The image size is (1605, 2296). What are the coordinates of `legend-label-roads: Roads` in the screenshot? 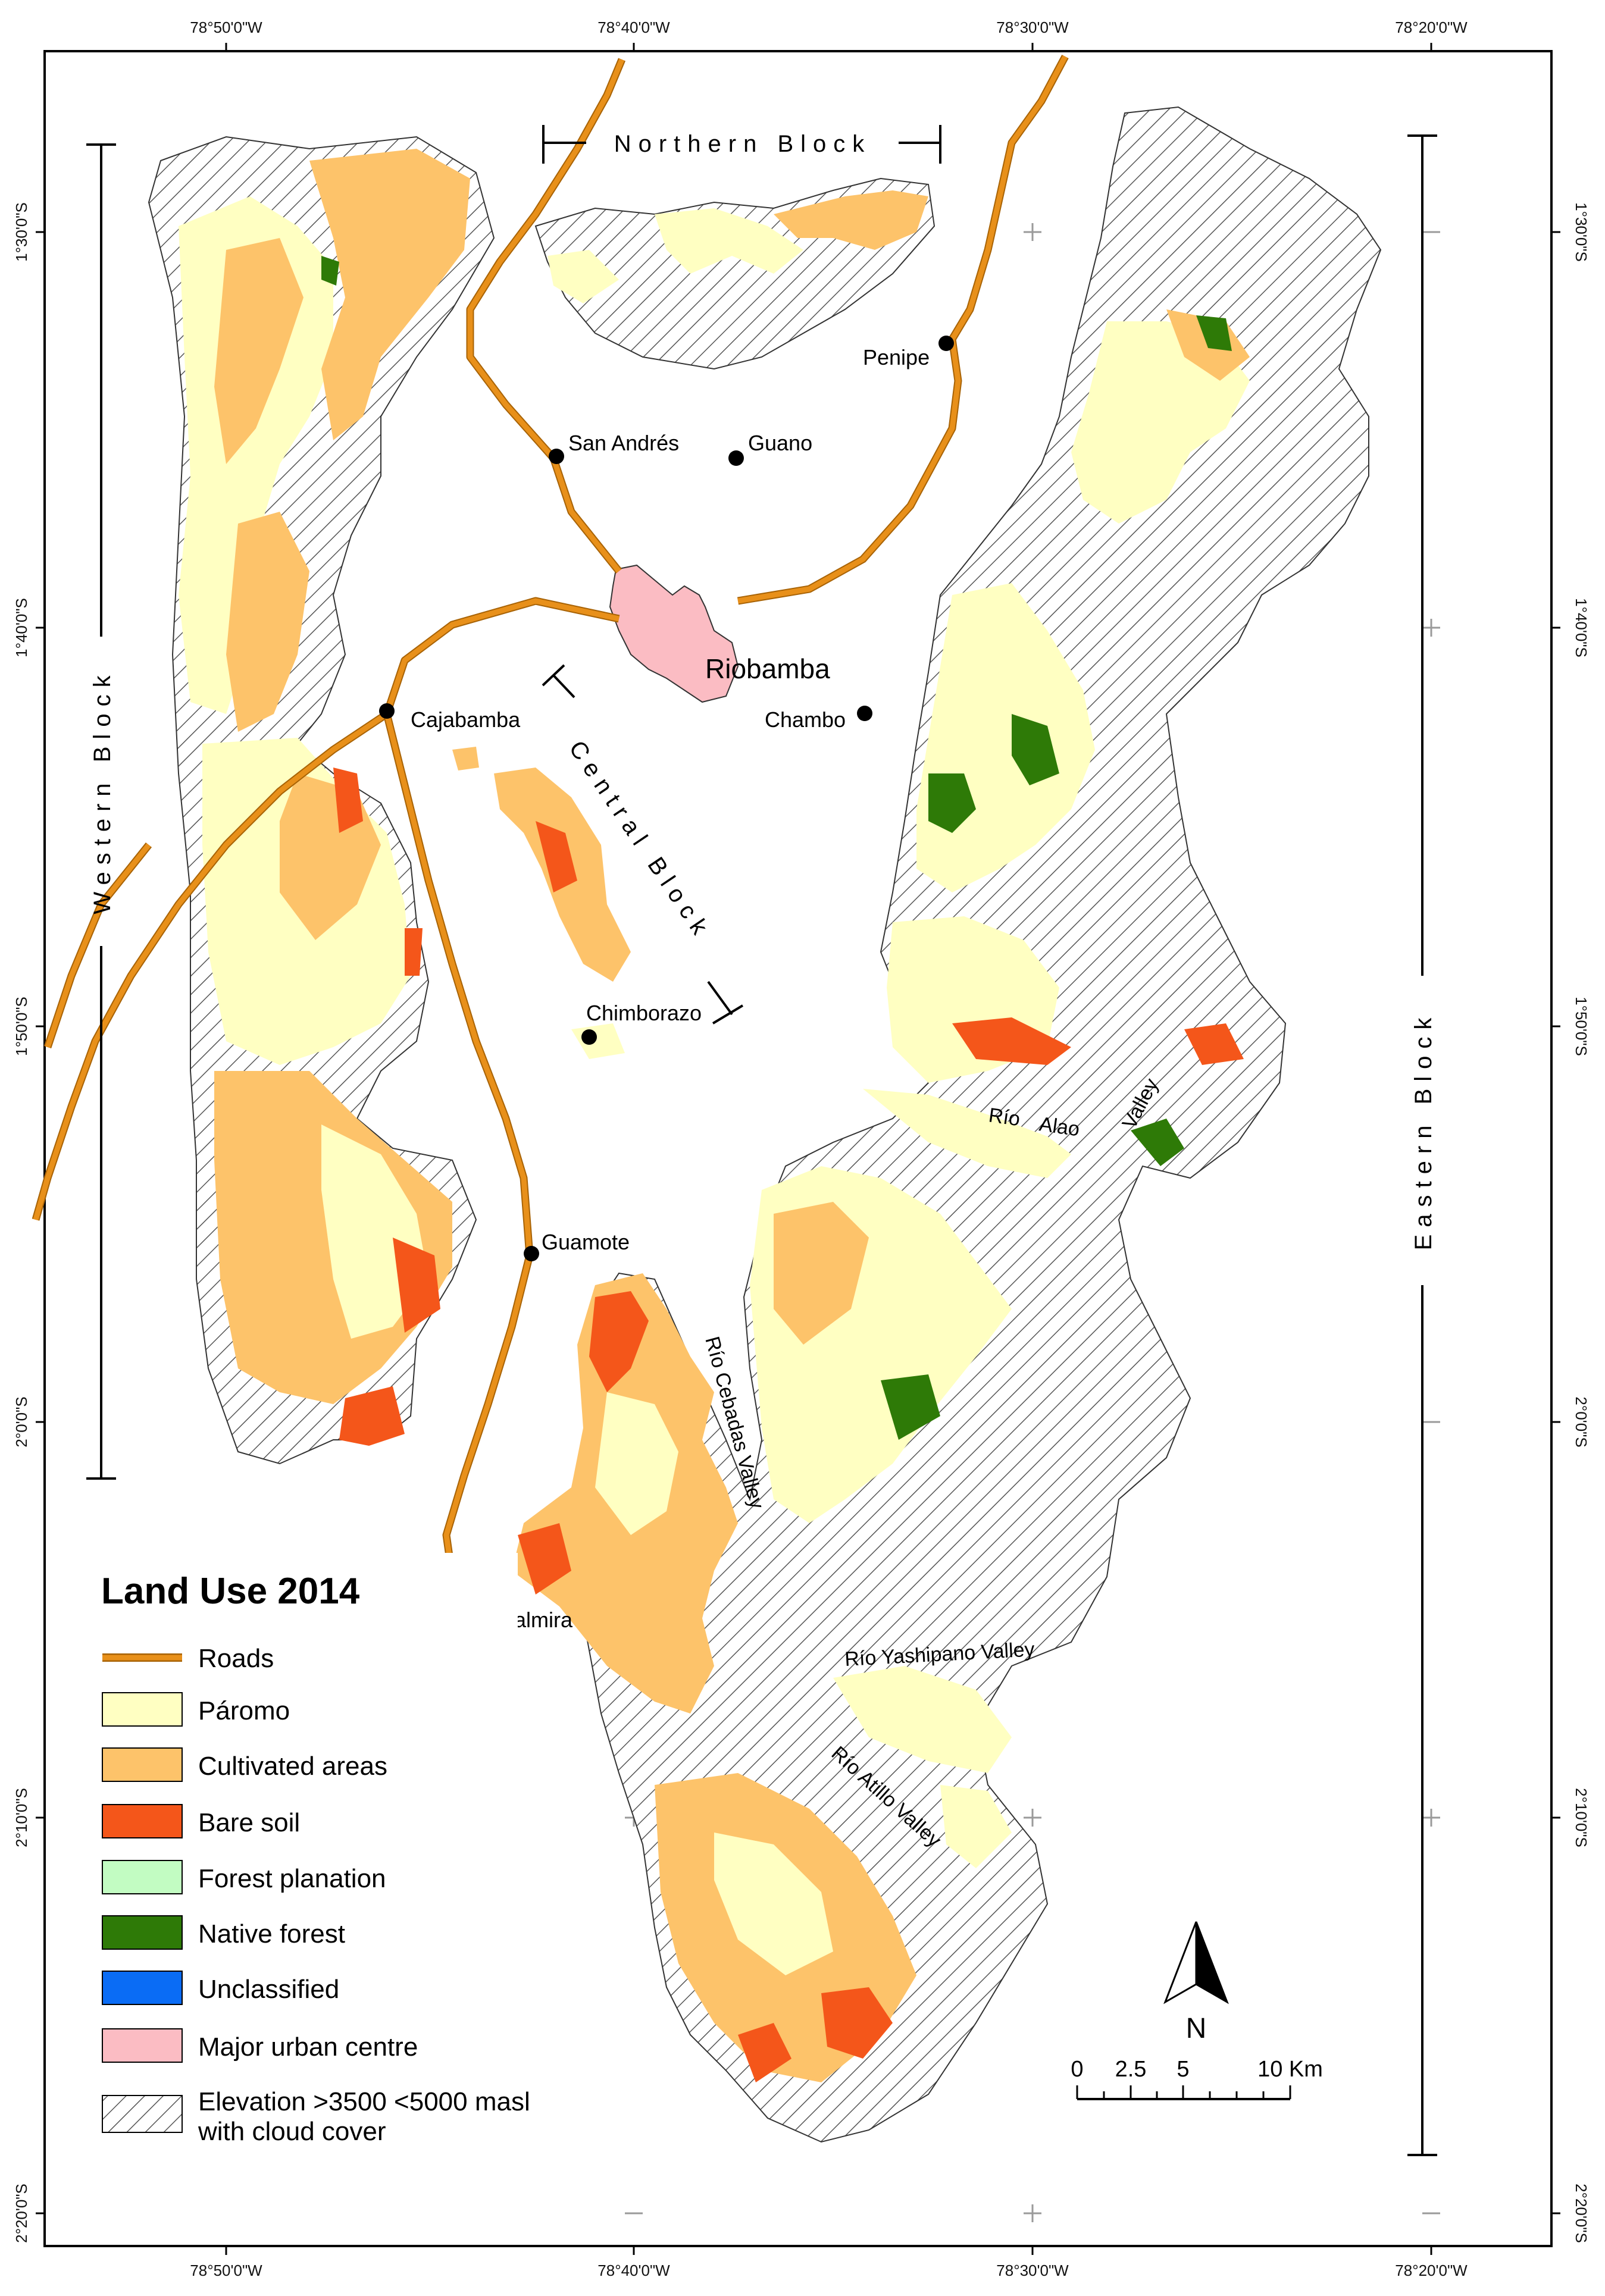 It's located at (236, 1658).